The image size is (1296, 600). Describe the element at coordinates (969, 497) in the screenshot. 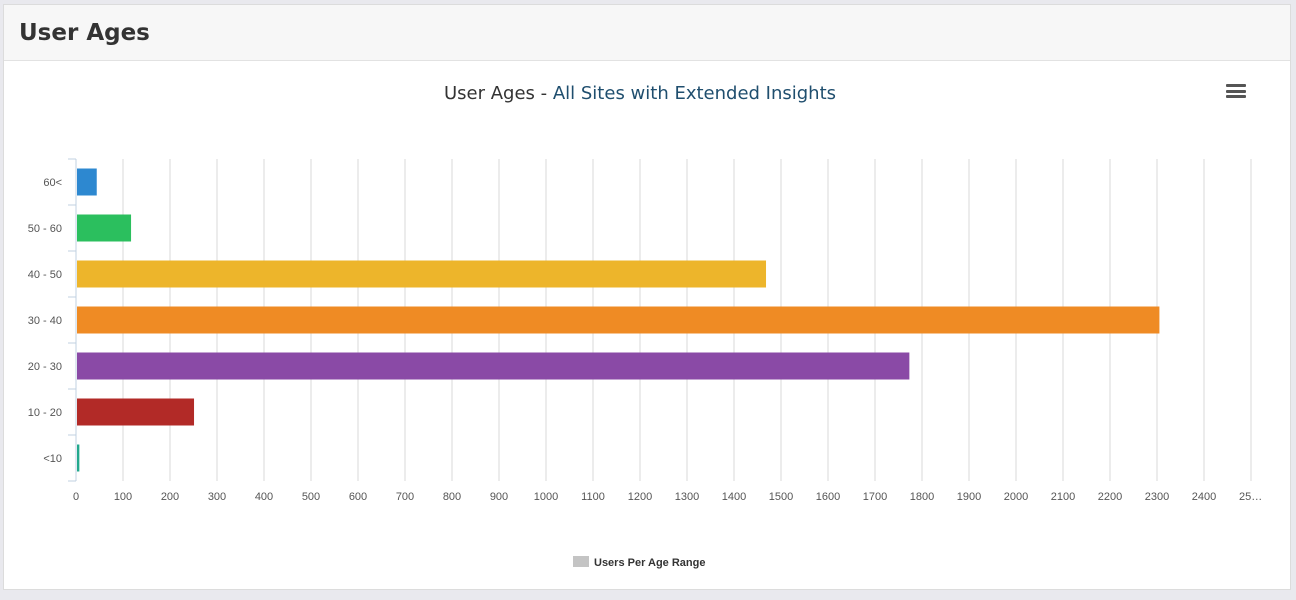

I see `x-tick-label: 1900` at that location.